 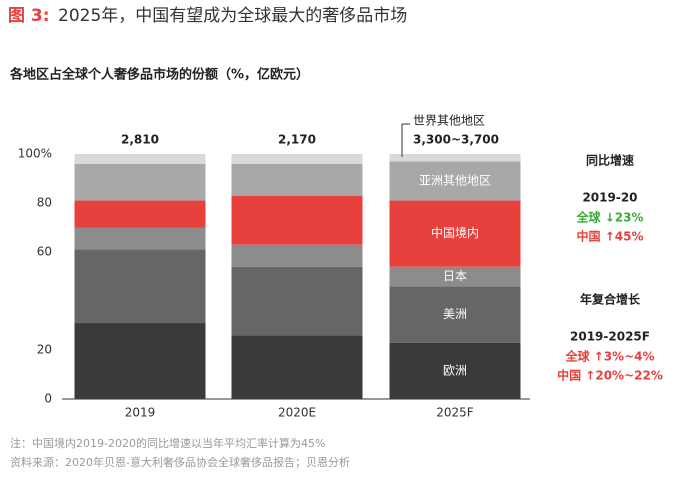 I want to click on y-tick-label: 60, so click(x=44, y=252).